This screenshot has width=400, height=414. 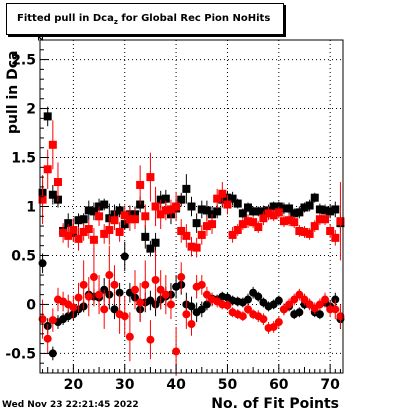 What do you see at coordinates (176, 385) in the screenshot?
I see `x-tick-label: 40` at bounding box center [176, 385].